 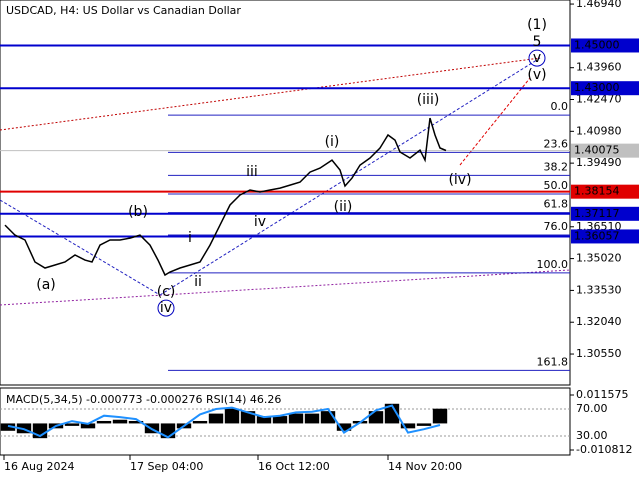 What do you see at coordinates (252, 172) in the screenshot?
I see `wave-label: iii` at bounding box center [252, 172].